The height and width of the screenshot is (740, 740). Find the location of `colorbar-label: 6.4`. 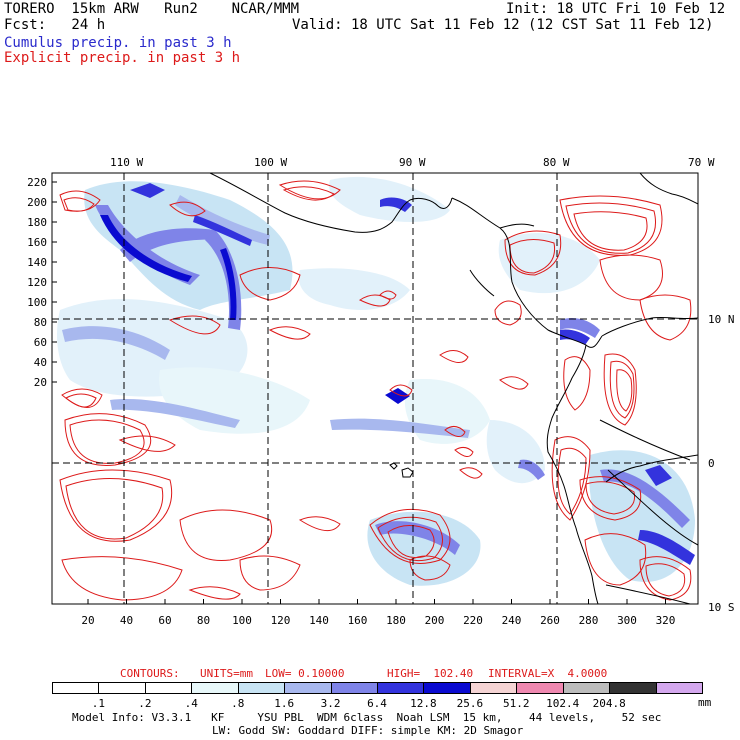

colorbar-label: 6.4 is located at coordinates (377, 703).